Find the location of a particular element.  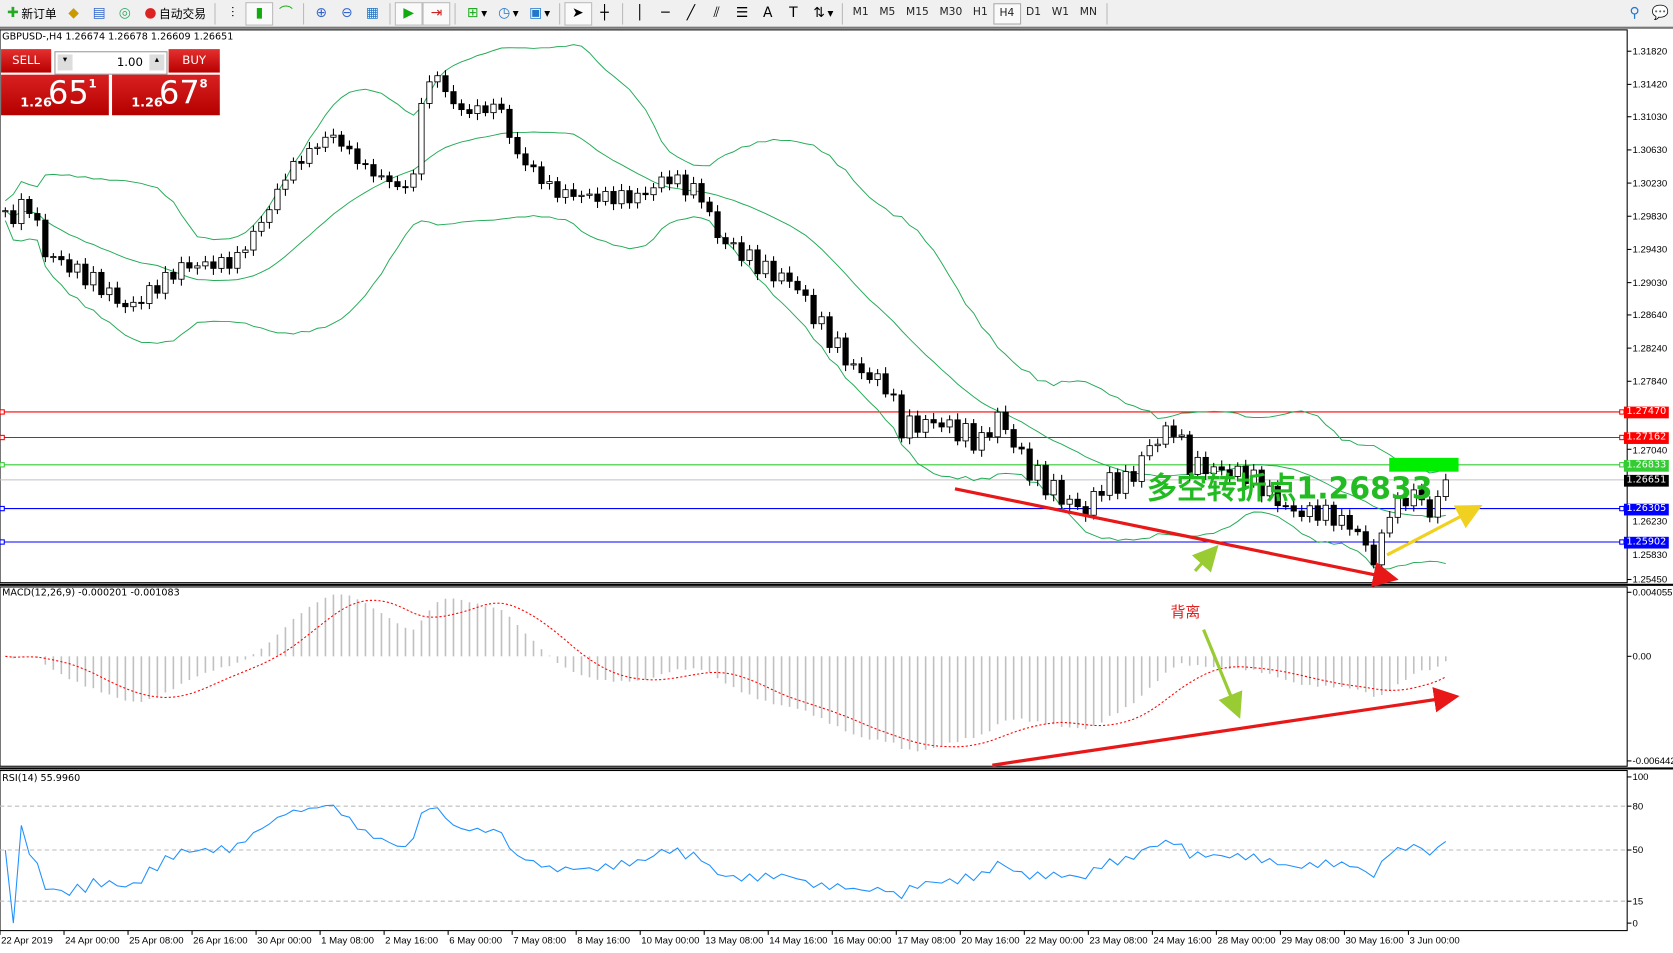

sell-button: SELL is located at coordinates (26, 61).